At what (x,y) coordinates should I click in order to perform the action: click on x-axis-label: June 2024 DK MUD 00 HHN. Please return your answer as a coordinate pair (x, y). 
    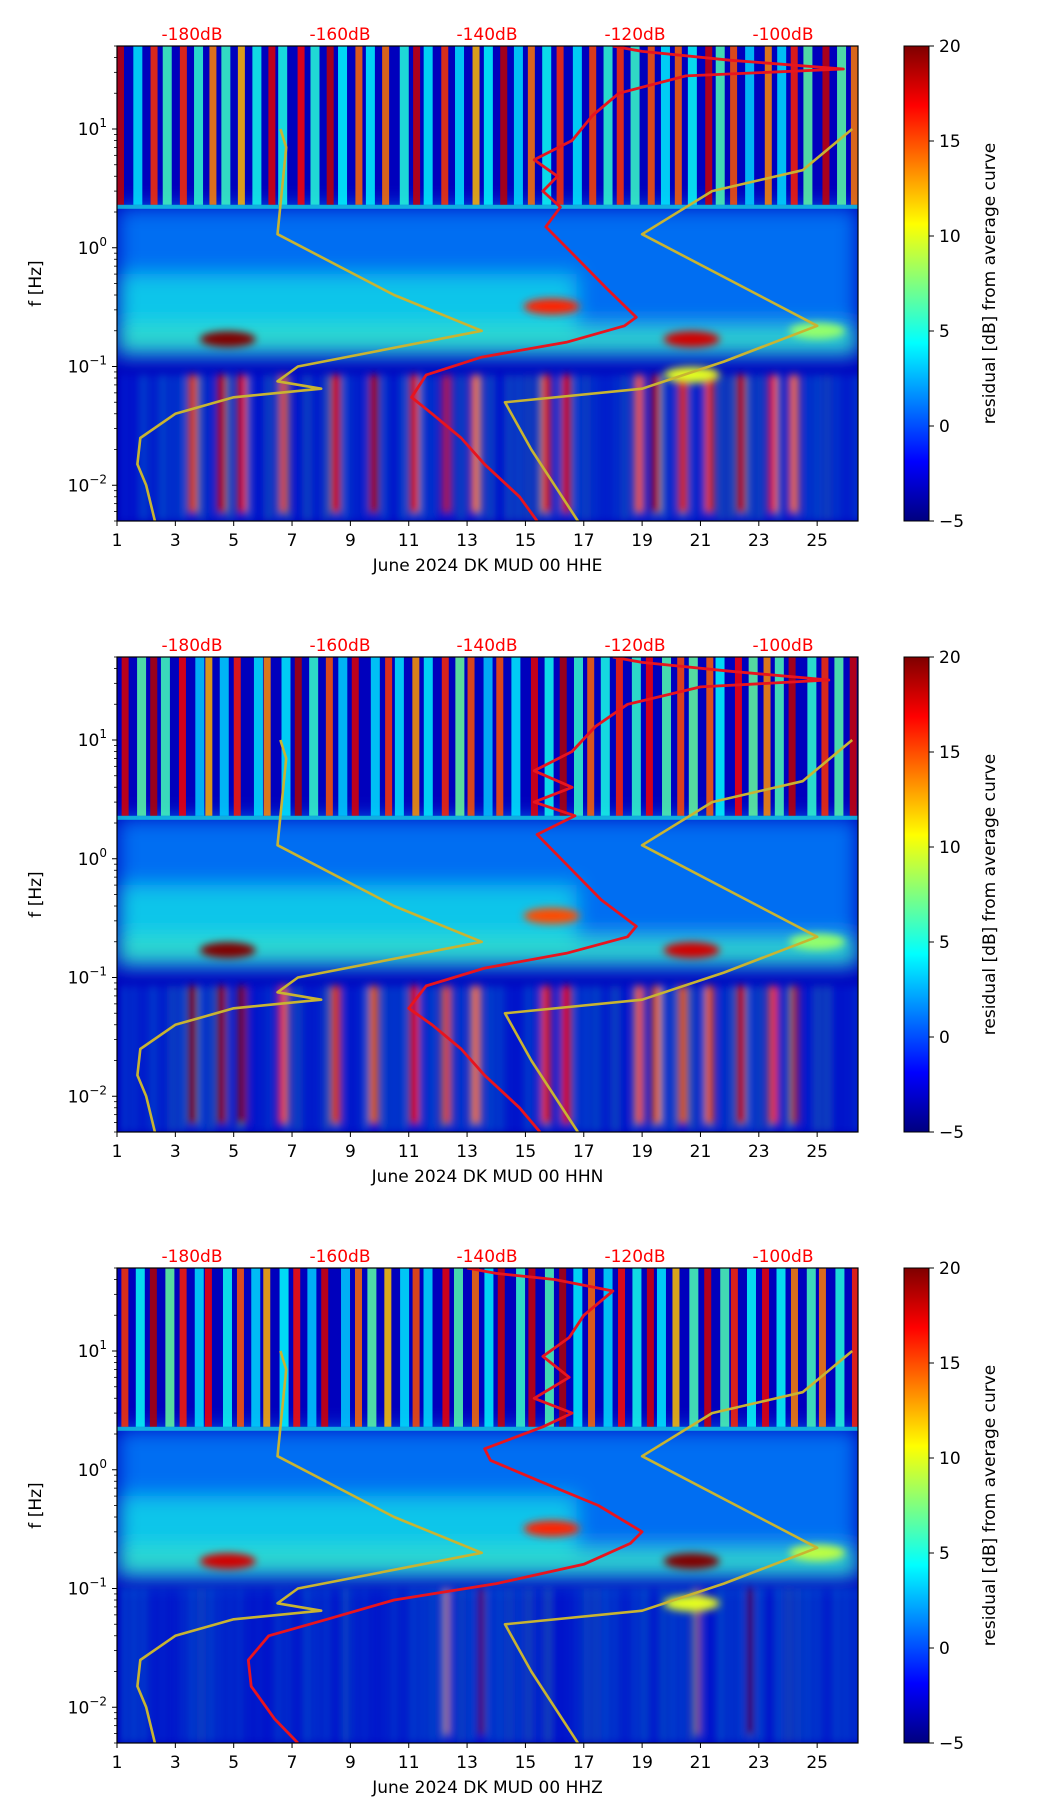
    Looking at the image, I should click on (487, 1177).